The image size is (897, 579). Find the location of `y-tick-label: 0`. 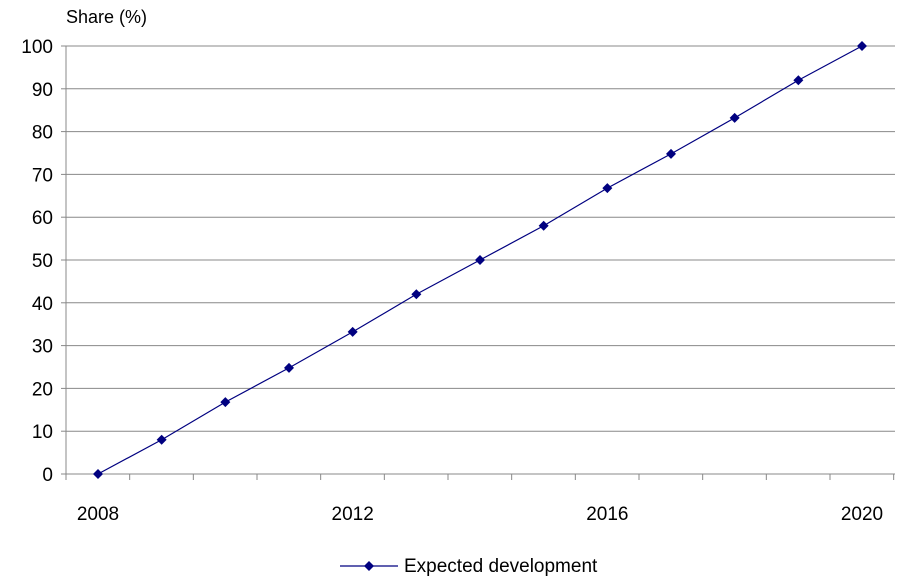

y-tick-label: 0 is located at coordinates (47, 475).